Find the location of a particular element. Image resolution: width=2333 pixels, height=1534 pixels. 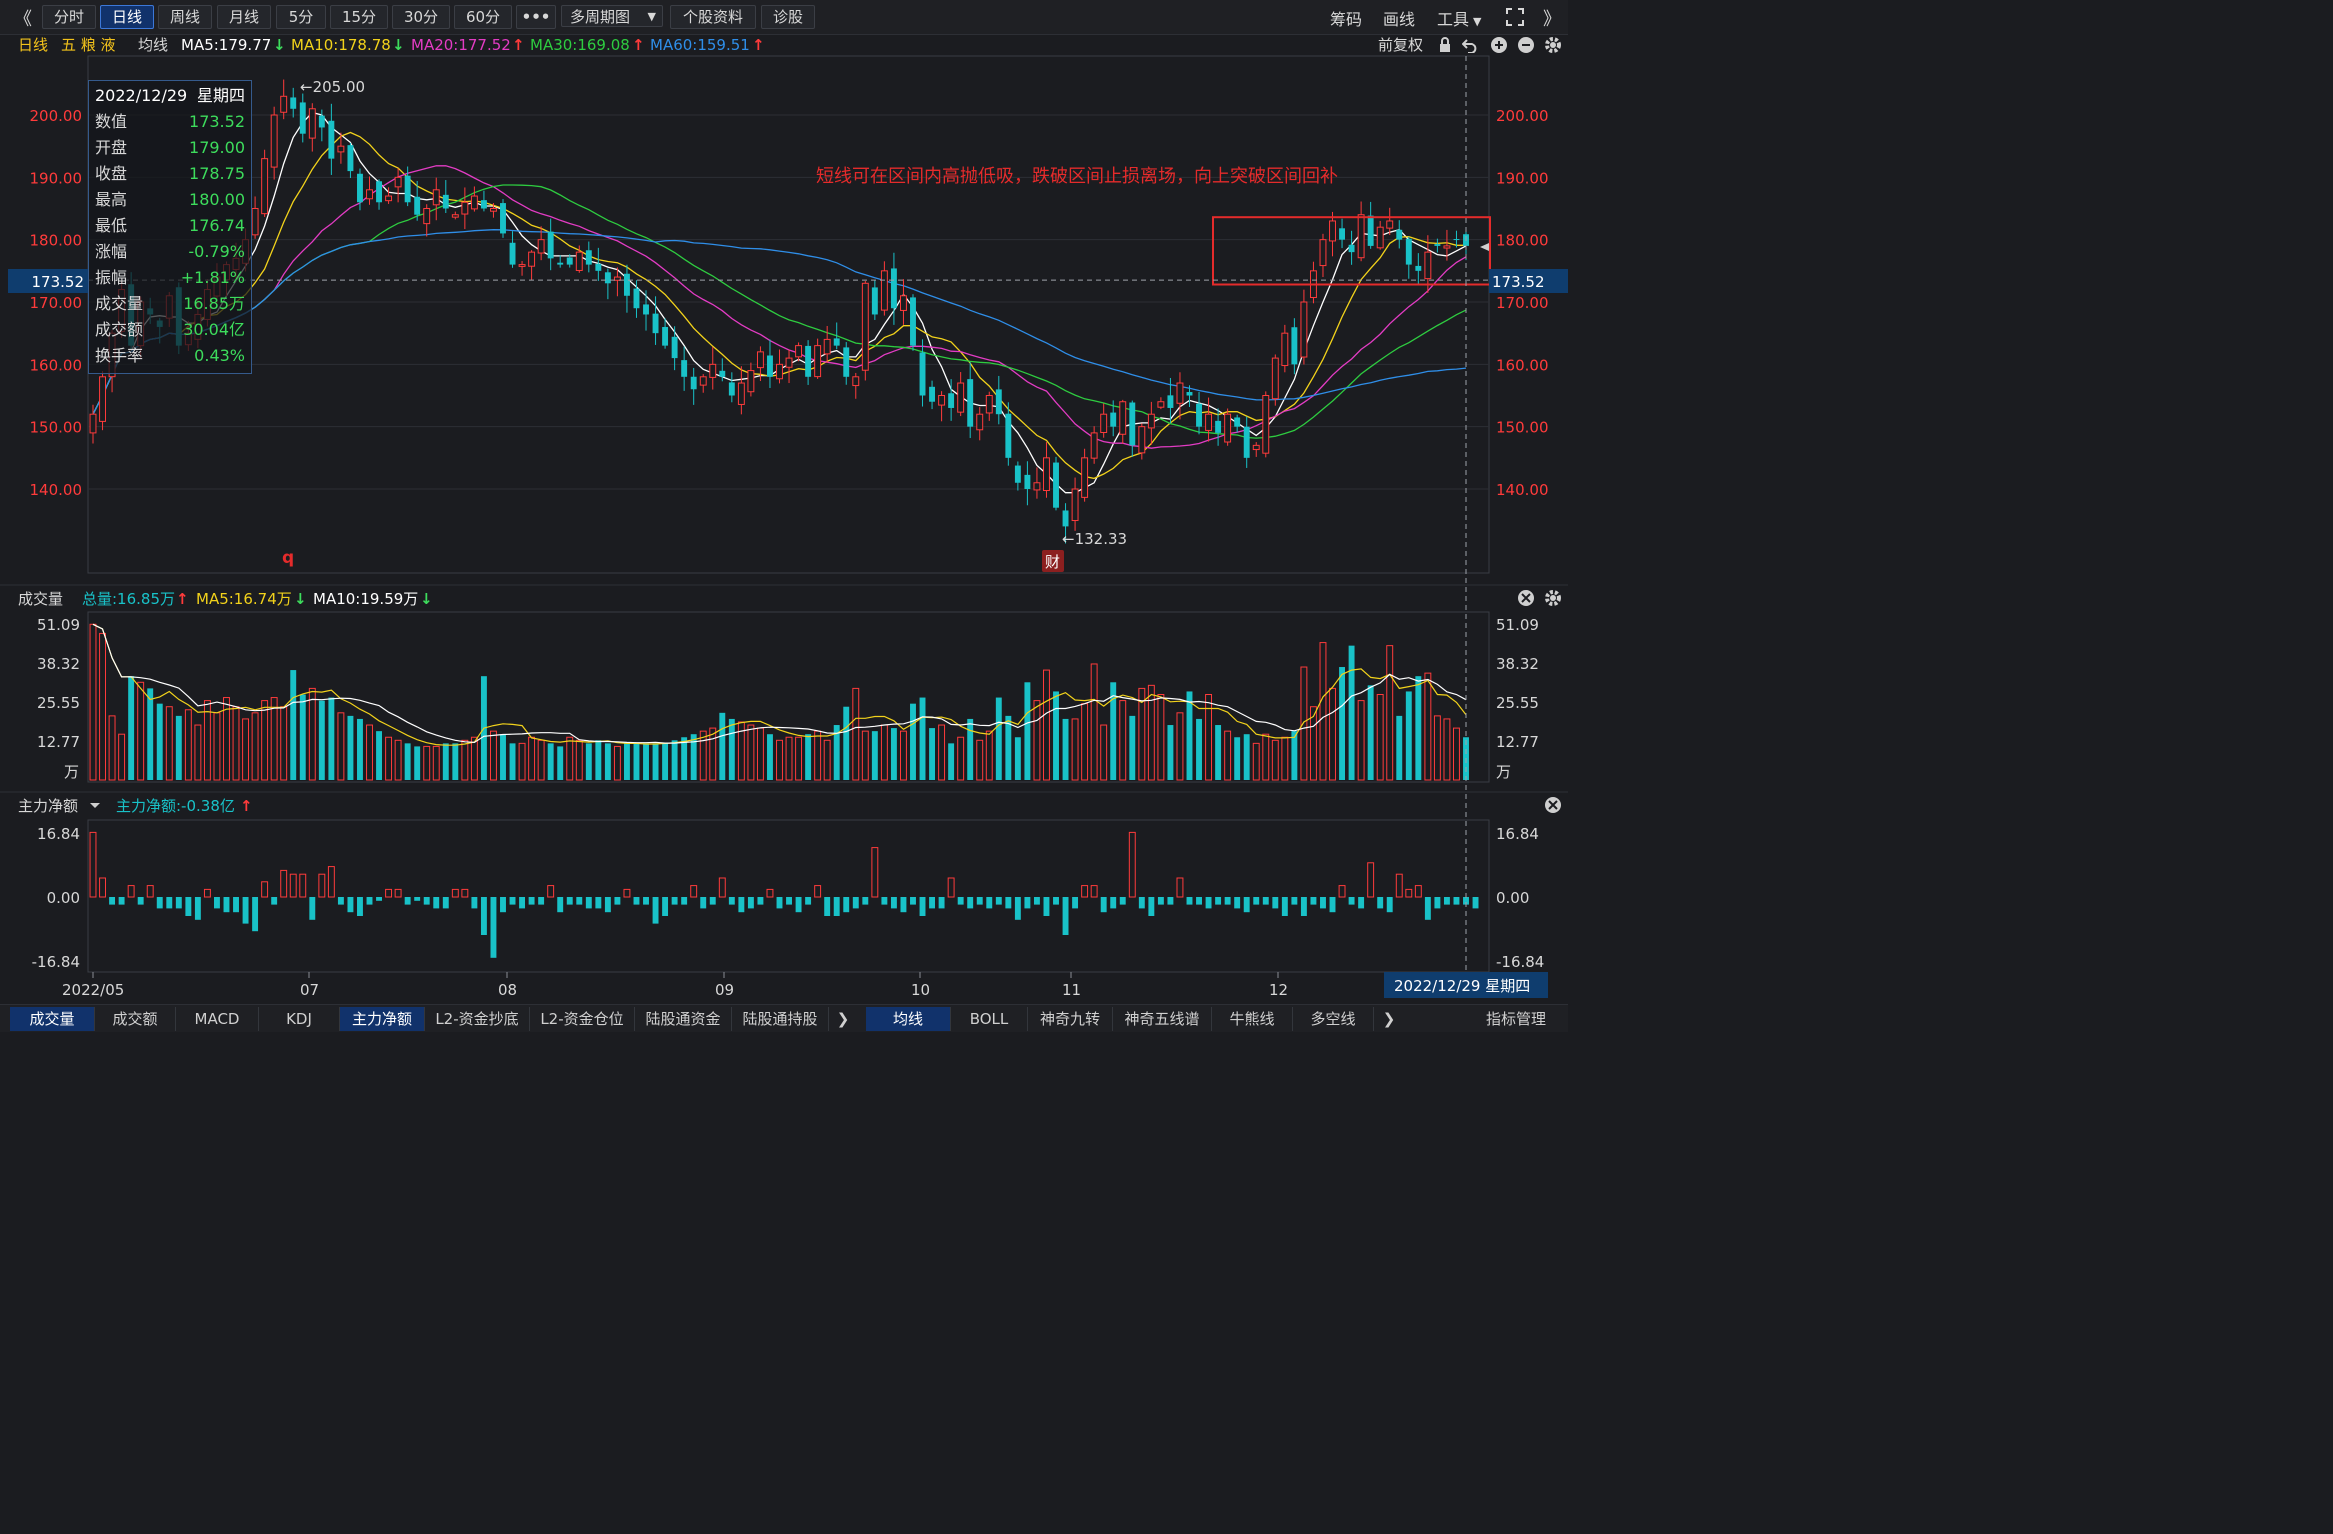

period-tab-monthly: 月线 is located at coordinates (244, 17).